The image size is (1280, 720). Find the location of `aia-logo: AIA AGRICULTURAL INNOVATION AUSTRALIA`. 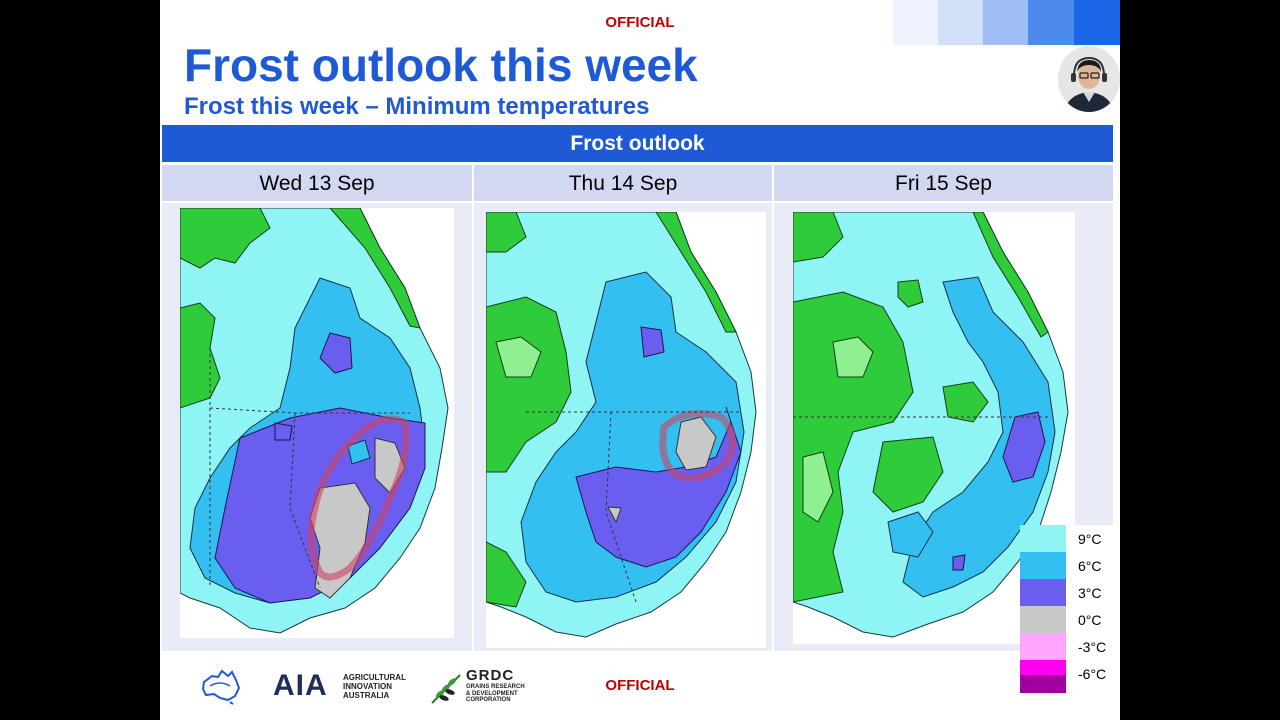

aia-logo: AIA AGRICULTURAL INNOVATION AUSTRALIA is located at coordinates (340, 686).